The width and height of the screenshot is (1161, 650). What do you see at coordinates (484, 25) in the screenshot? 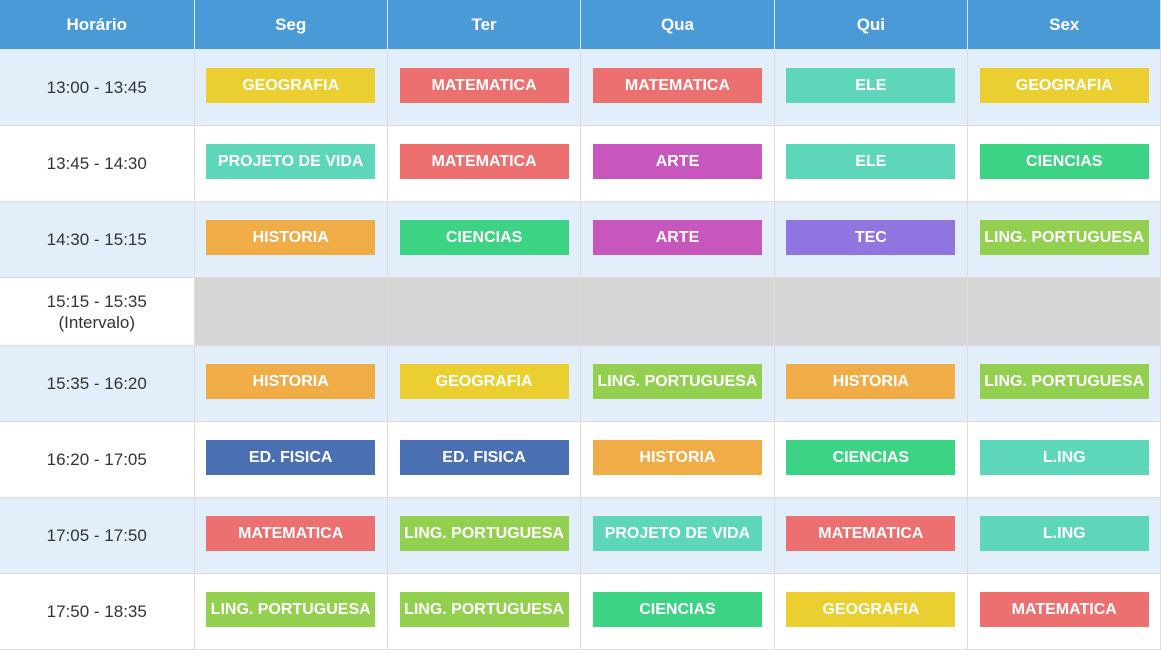
I see `header-ter: Ter` at bounding box center [484, 25].